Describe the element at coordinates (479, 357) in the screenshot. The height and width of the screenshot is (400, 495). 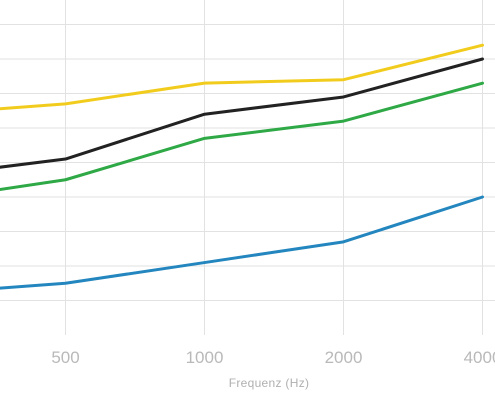
I see `x-tick-label-4000: 4000` at that location.